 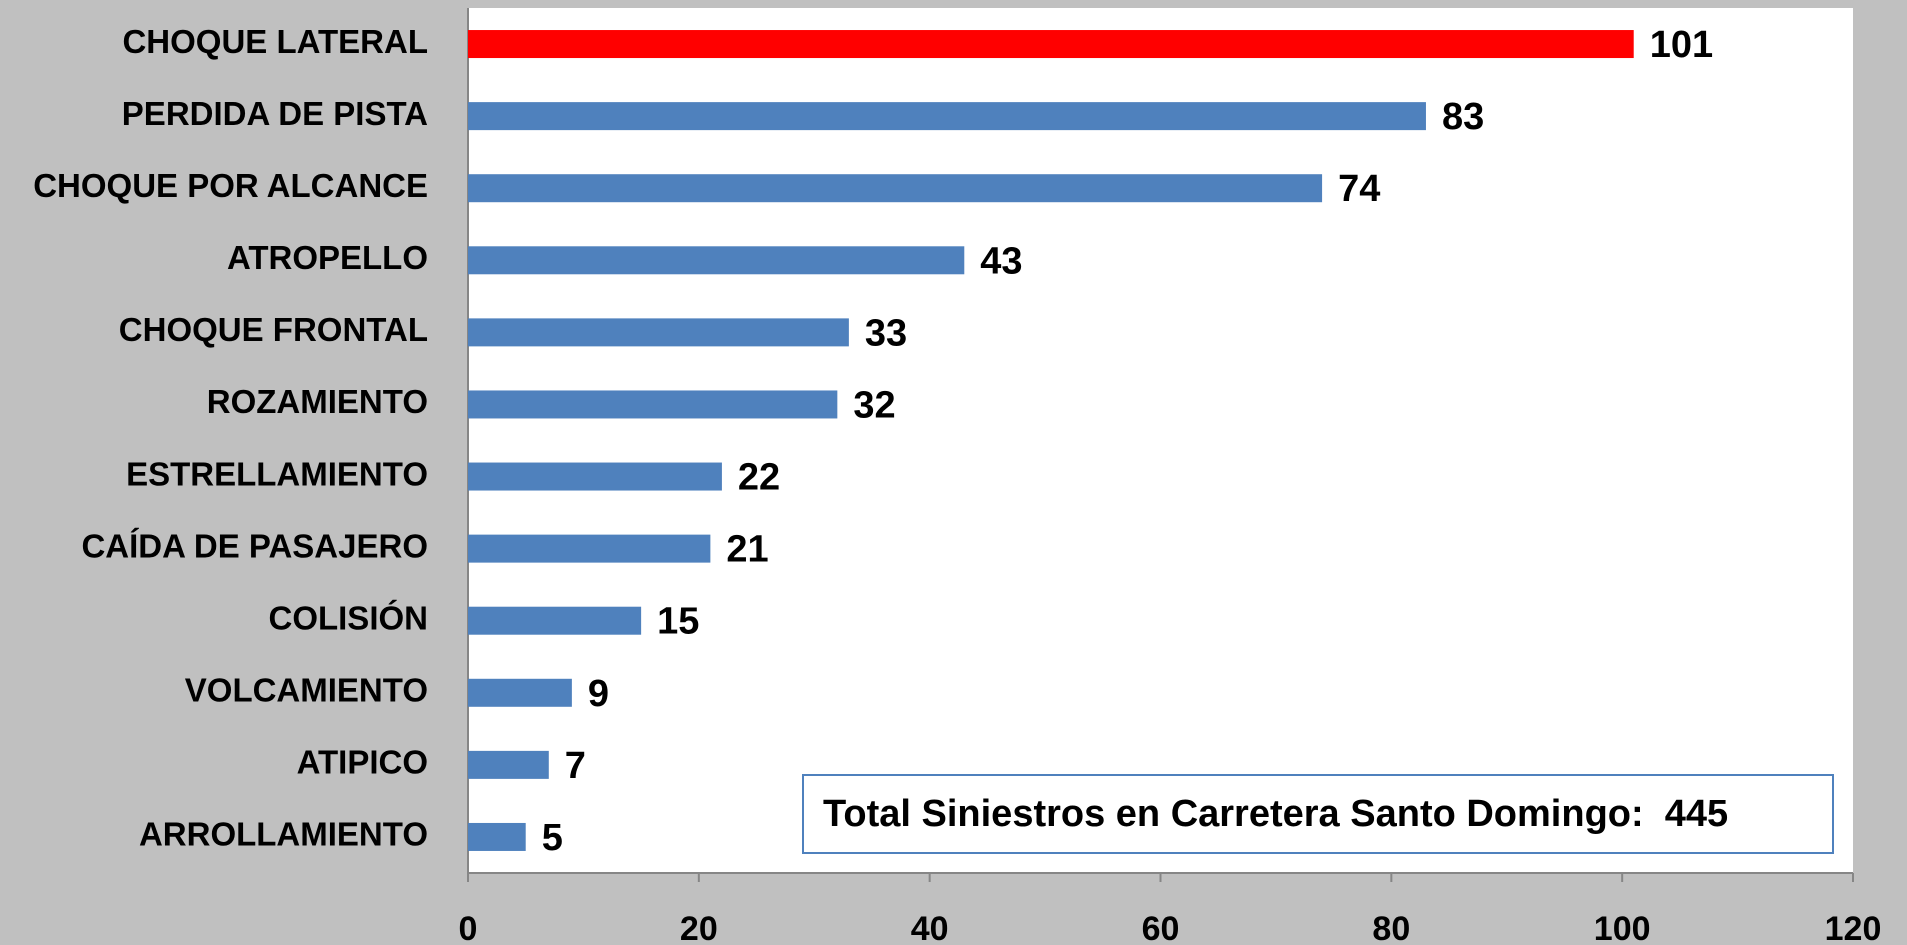 What do you see at coordinates (1853, 927) in the screenshot?
I see `x-tick-label: 120` at bounding box center [1853, 927].